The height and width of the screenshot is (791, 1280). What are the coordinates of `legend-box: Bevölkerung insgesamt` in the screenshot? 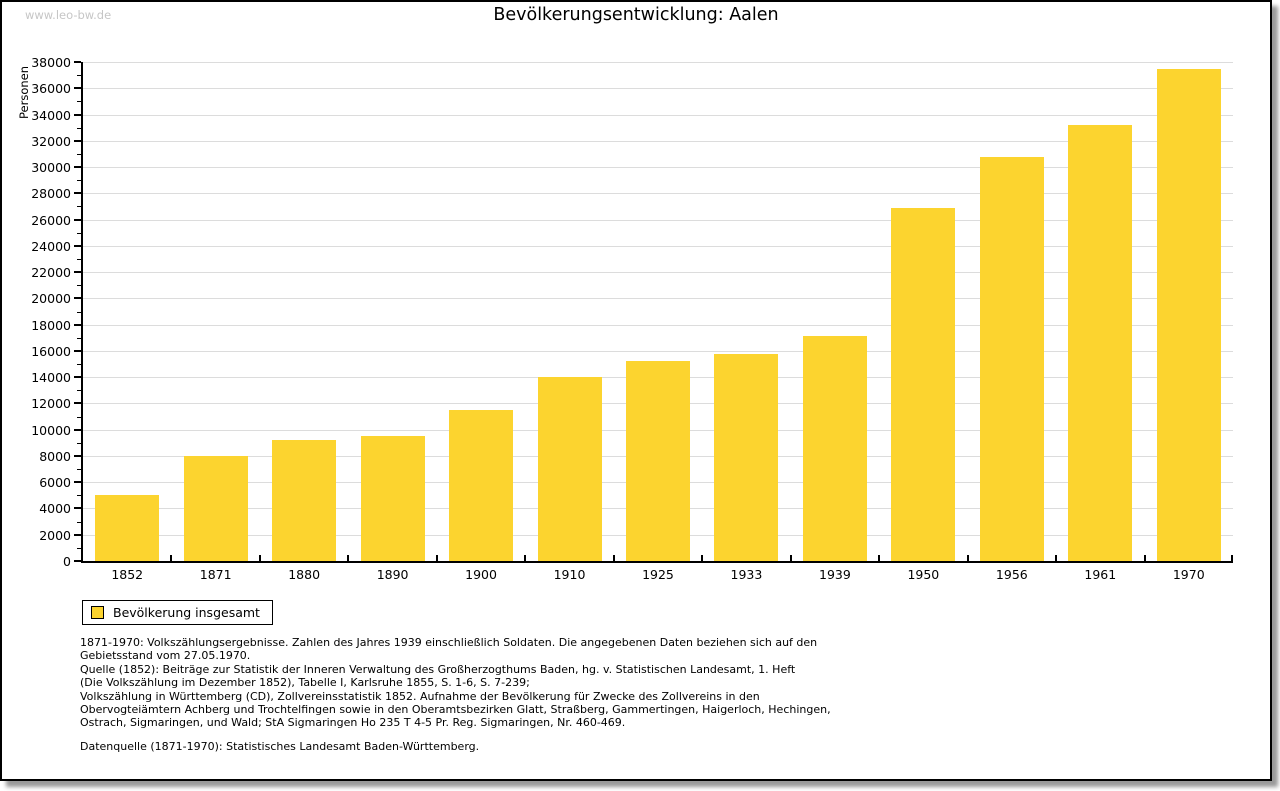 It's located at (177, 612).